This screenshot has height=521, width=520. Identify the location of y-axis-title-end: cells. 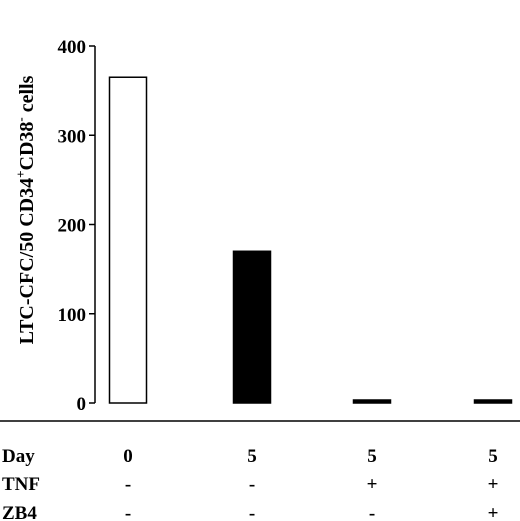
(27, 96).